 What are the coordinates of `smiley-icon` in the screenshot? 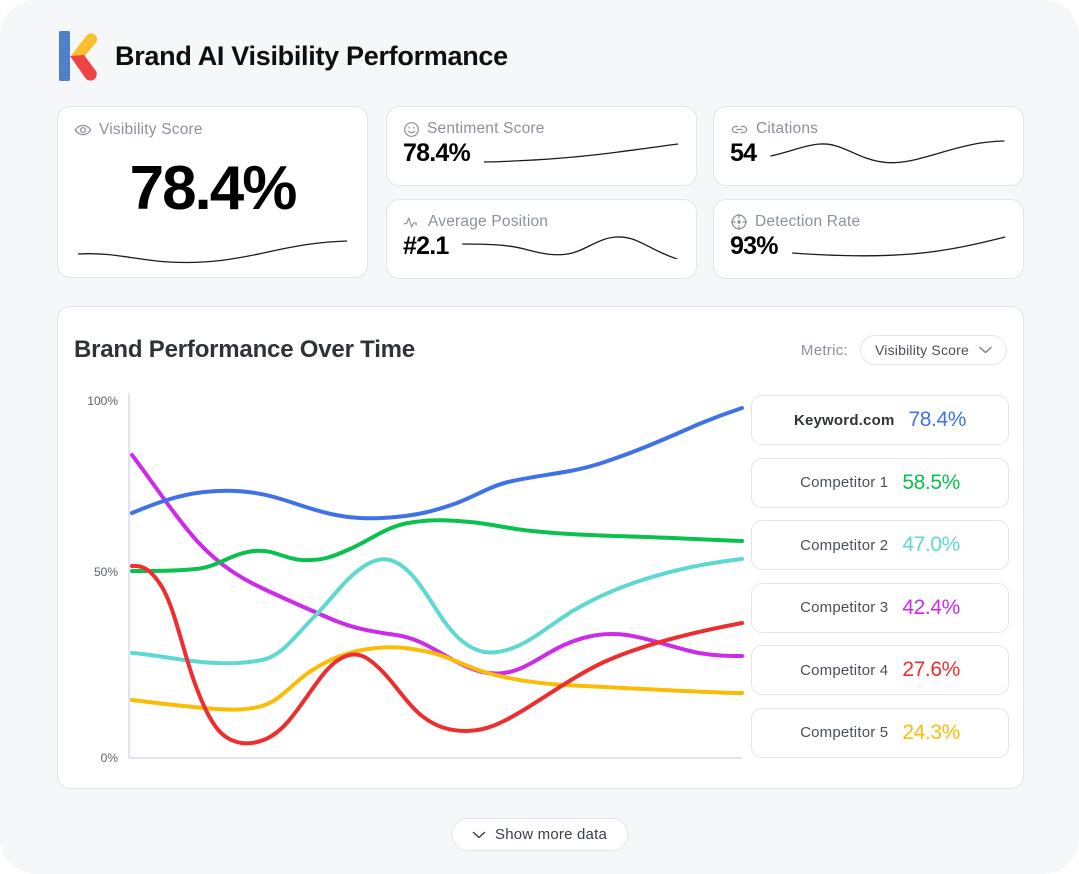 It's located at (411, 129).